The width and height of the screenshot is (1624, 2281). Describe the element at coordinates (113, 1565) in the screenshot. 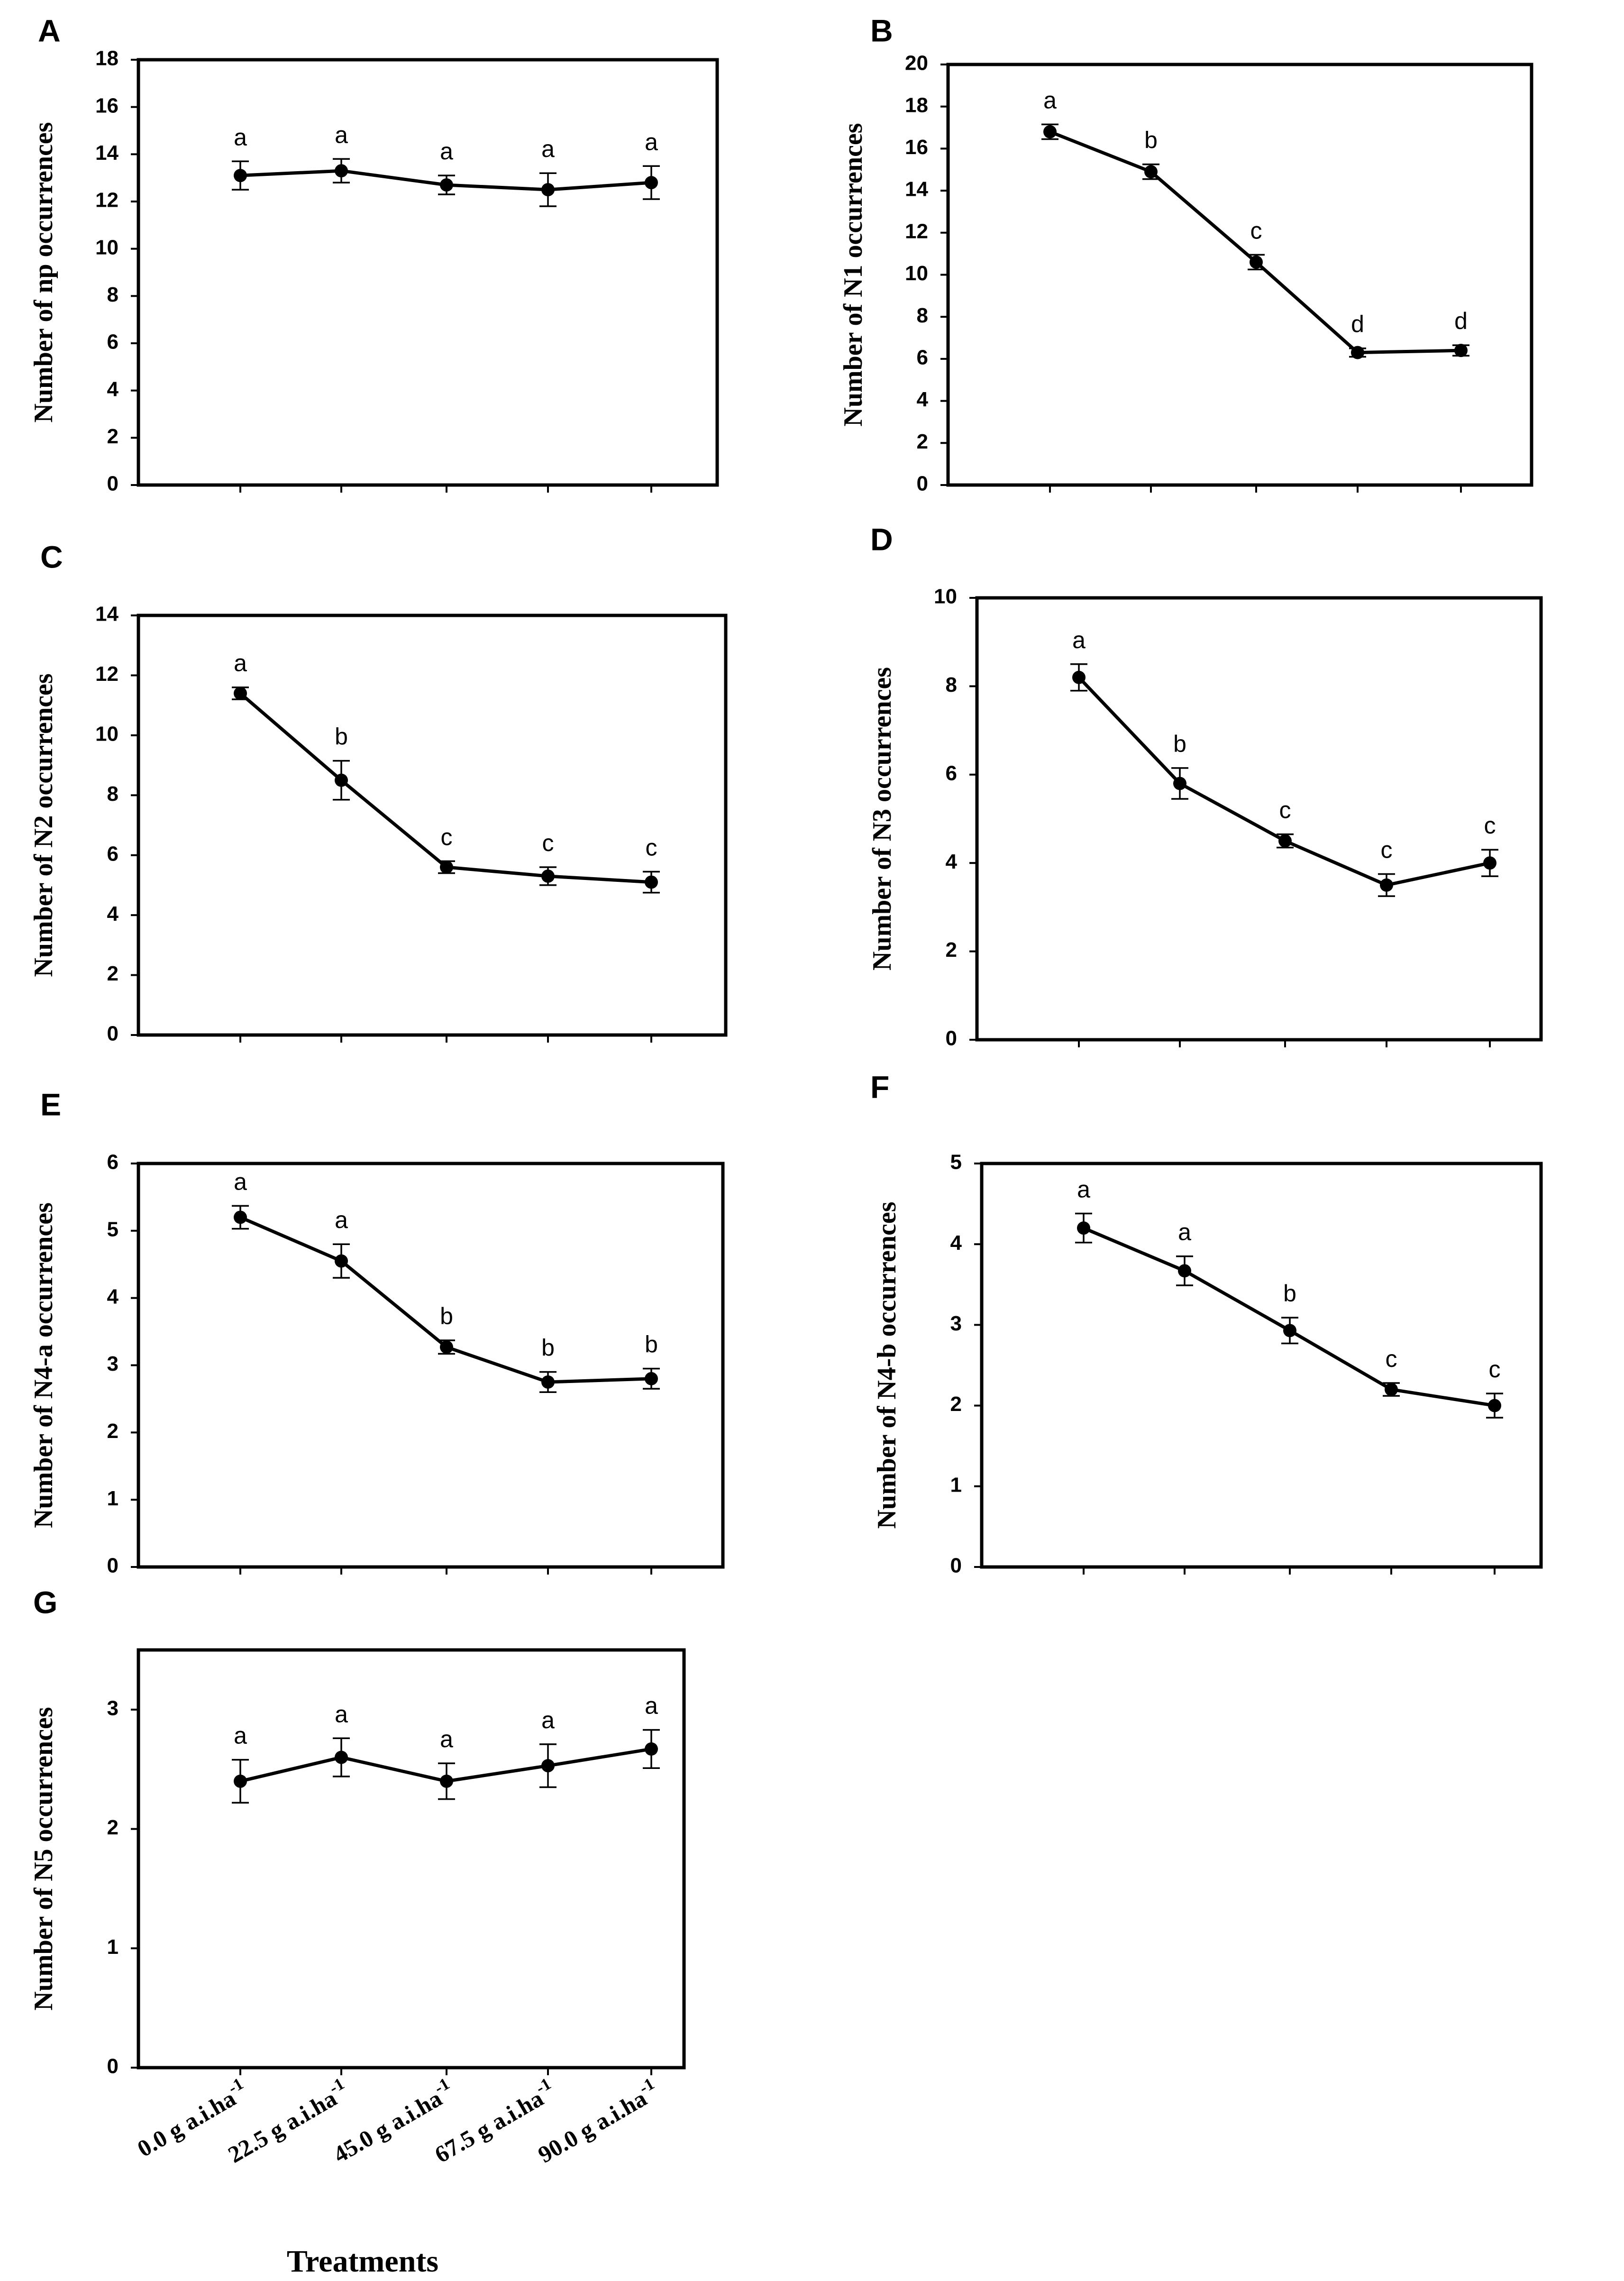

I see `y-tick-label-e: 0` at that location.